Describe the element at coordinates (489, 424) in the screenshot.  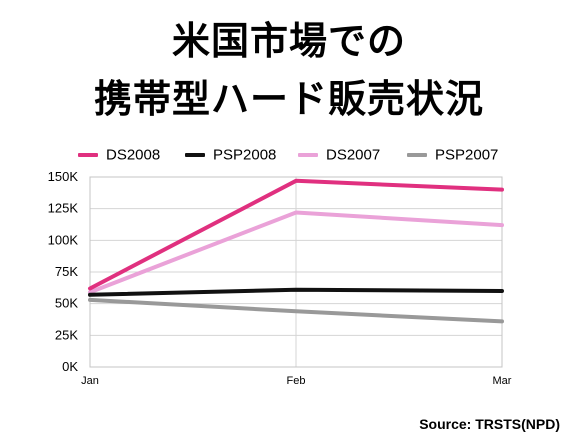
I see `source-note: Source: TRSTS(NPD)` at that location.